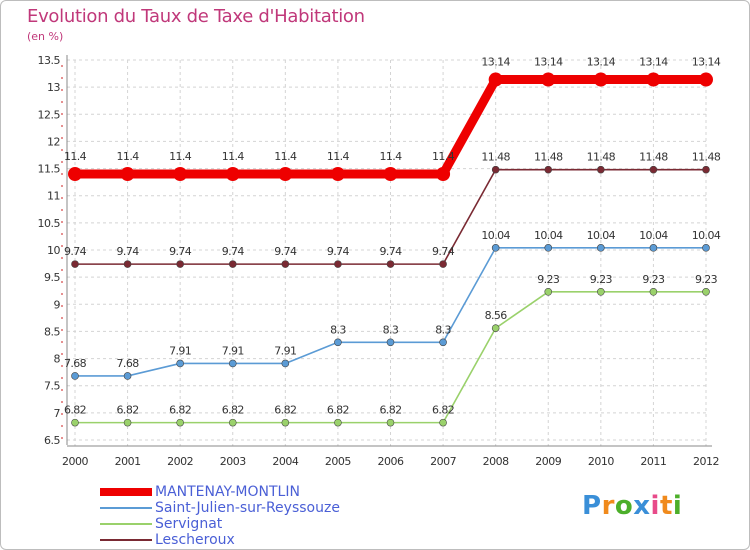 The image size is (750, 550). I want to click on legend-label: Servignat, so click(189, 524).